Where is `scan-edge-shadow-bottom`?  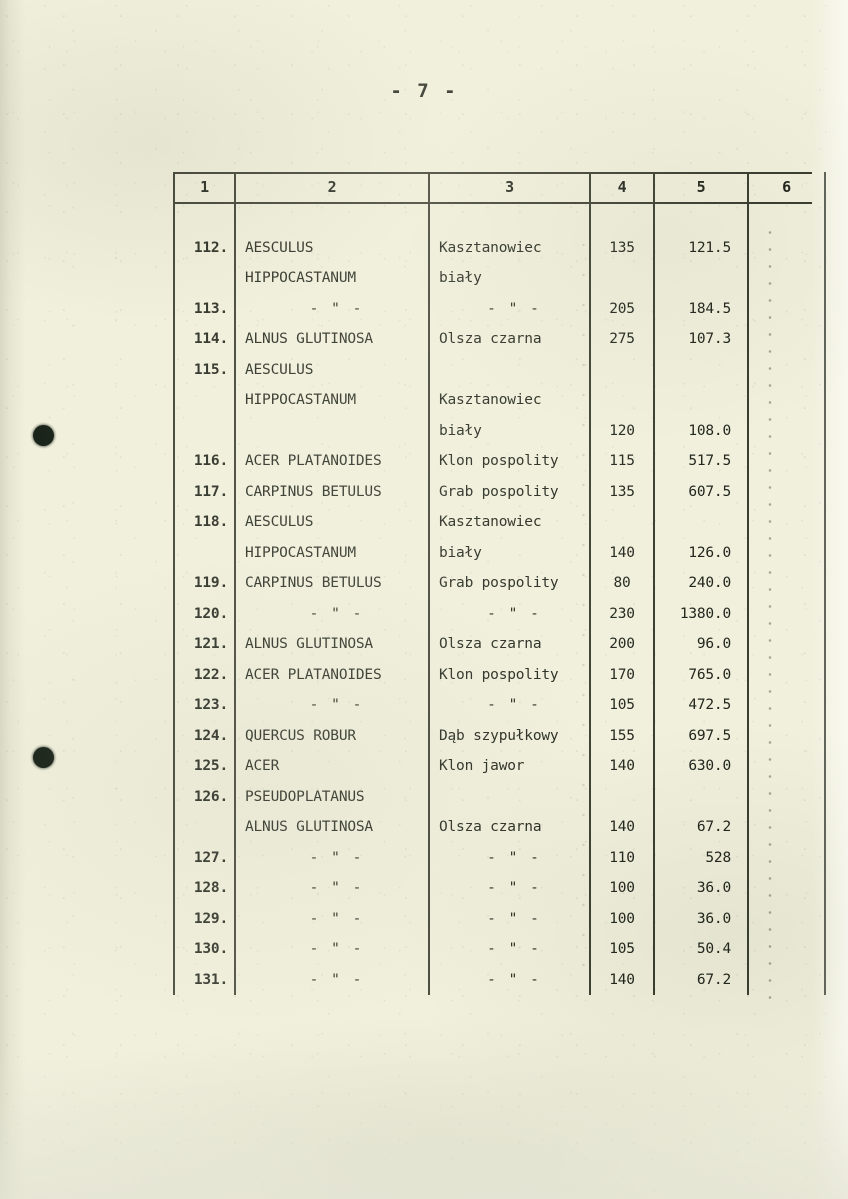 scan-edge-shadow-bottom is located at coordinates (424, 1124).